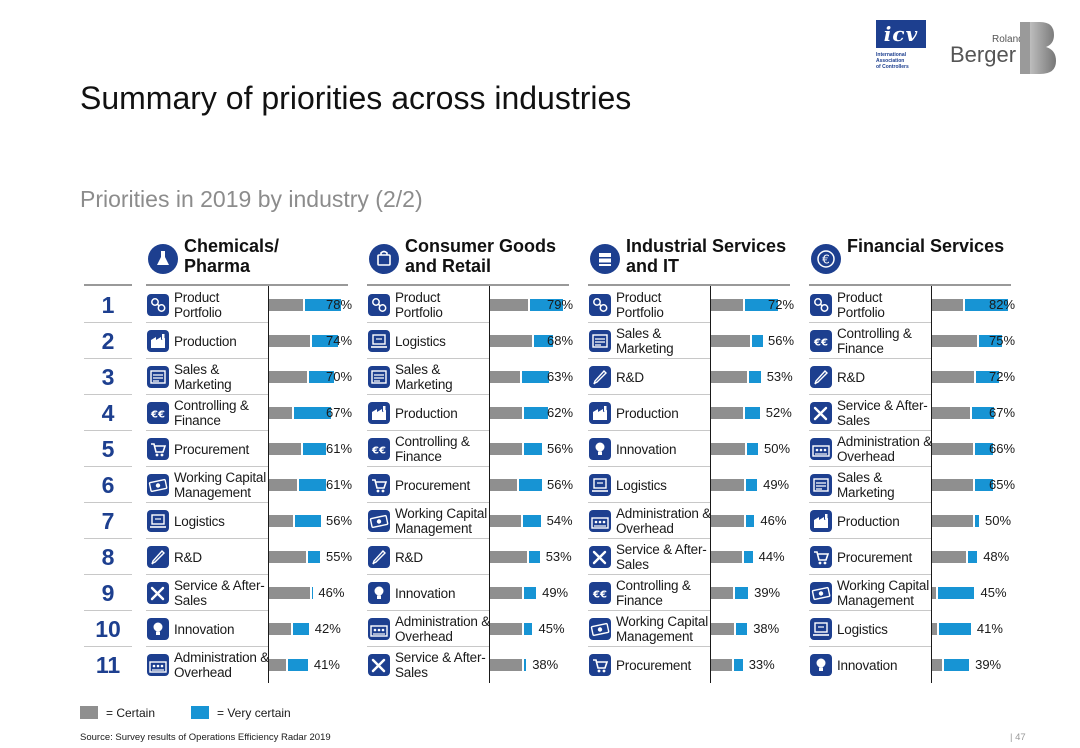  I want to click on bar-total-label: 48%, so click(996, 556).